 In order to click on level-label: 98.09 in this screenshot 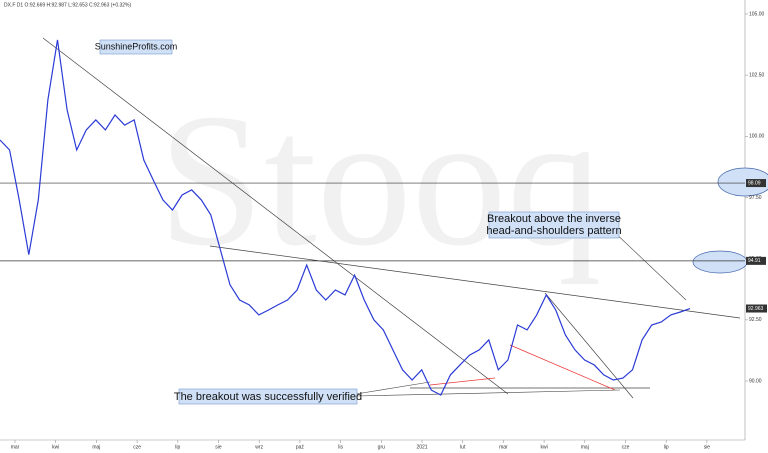, I will do `click(754, 183)`.